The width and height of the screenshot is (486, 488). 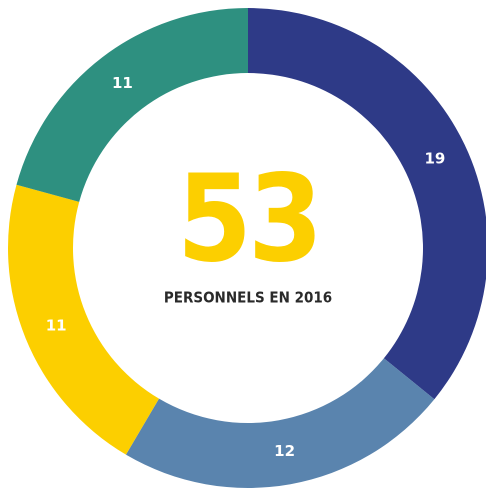 What do you see at coordinates (248, 220) in the screenshot?
I see `center-value: 53` at bounding box center [248, 220].